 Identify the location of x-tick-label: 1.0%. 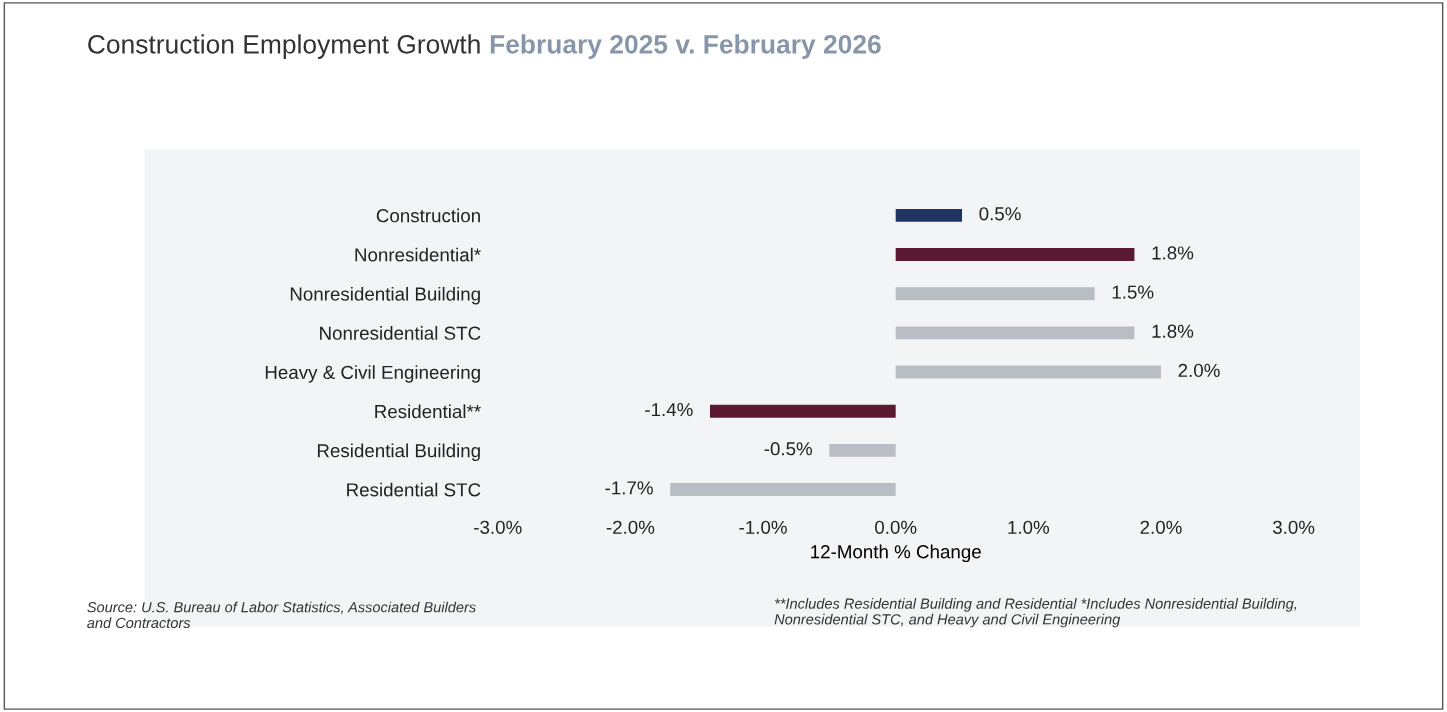
(1029, 527).